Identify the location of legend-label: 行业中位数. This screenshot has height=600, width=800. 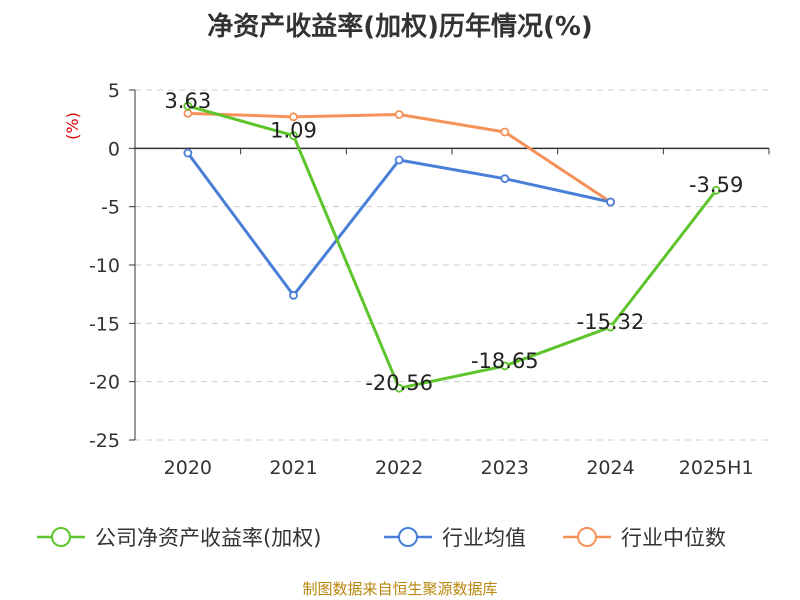
(673, 538).